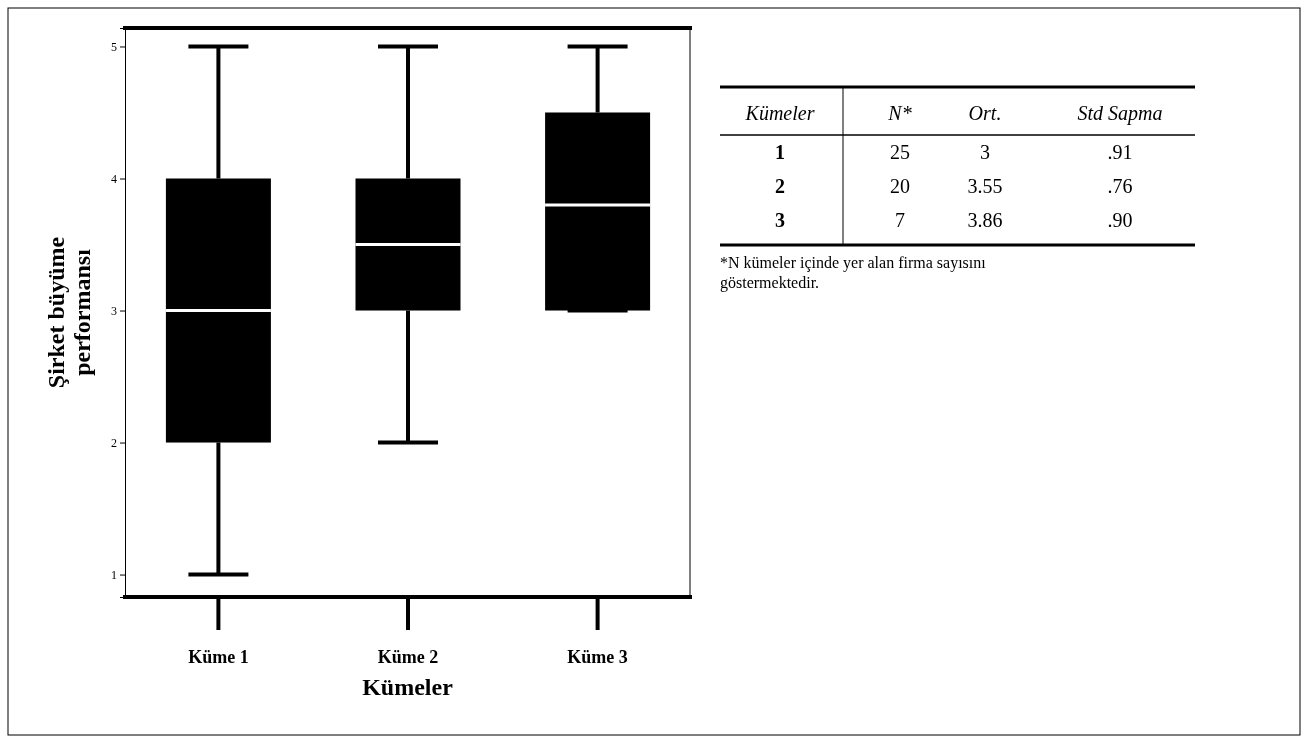 The width and height of the screenshot is (1312, 744). Describe the element at coordinates (780, 152) in the screenshot. I see `text: 1` at that location.